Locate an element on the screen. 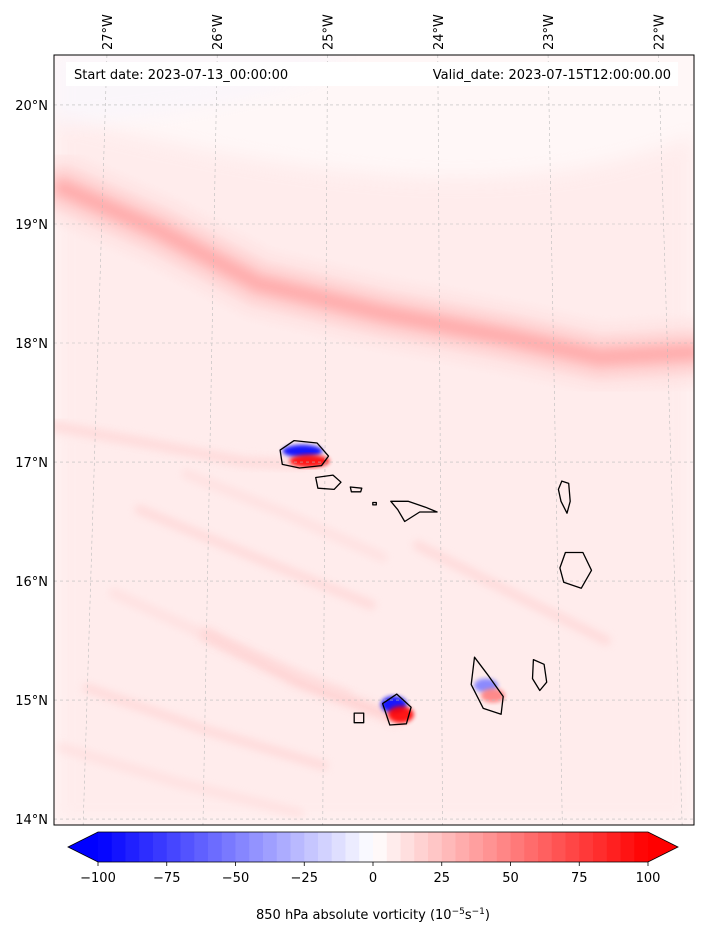 The width and height of the screenshot is (703, 936). colorbar-tick-label: −25 is located at coordinates (304, 878).